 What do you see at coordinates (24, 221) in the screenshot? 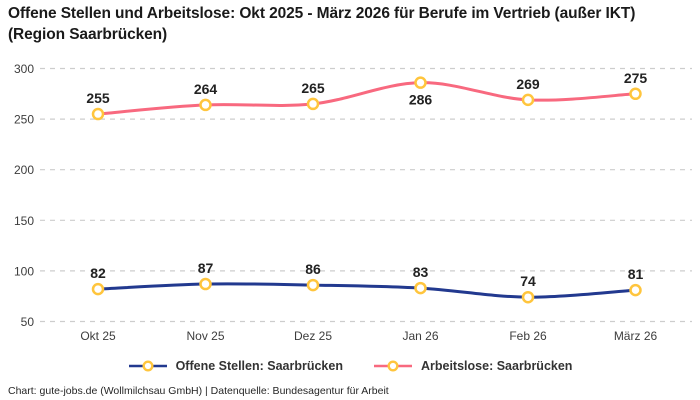
I see `y-tick-label: 150` at bounding box center [24, 221].